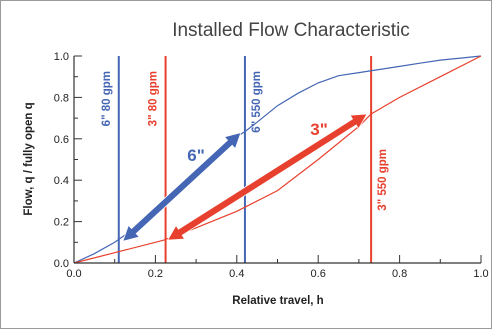  I want to click on y-tick-label-3: 0.6, so click(61, 140).